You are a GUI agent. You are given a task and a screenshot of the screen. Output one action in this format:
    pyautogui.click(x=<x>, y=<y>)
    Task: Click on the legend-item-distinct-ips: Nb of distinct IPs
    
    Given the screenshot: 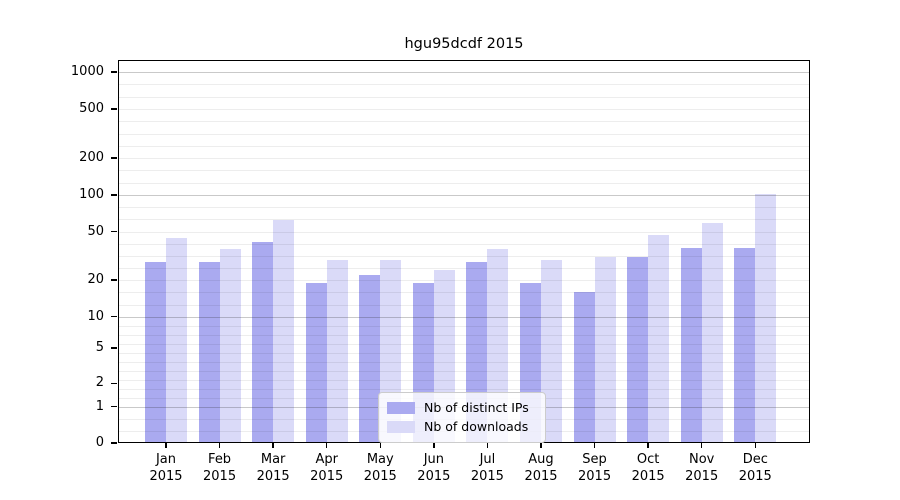 What is the action you would take?
    pyautogui.click(x=462, y=407)
    